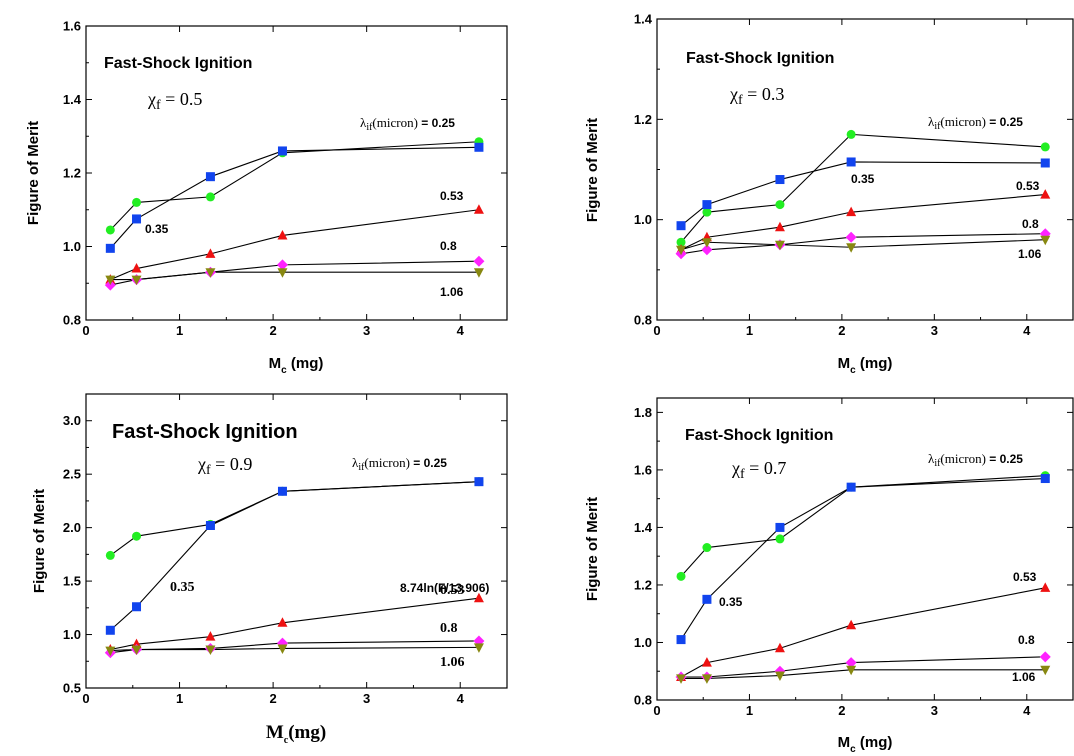 The width and height of the screenshot is (1074, 756). Describe the element at coordinates (295, 245) in the screenshot. I see `series-line-0.53` at that location.